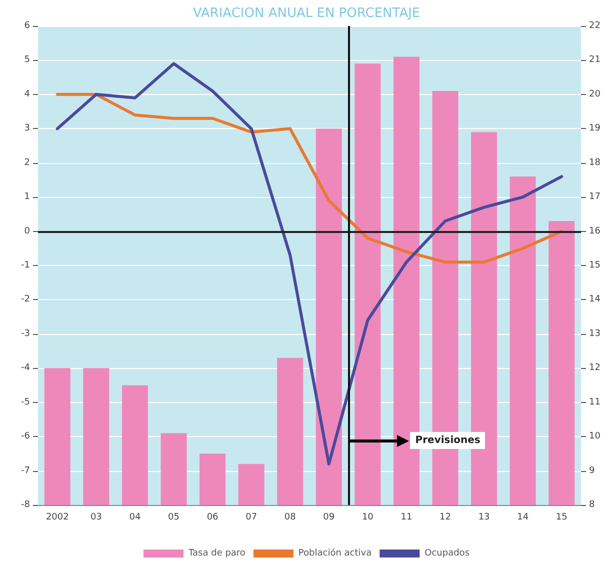 The height and width of the screenshot is (567, 613). Describe the element at coordinates (27, 197) in the screenshot. I see `y-tick-label: 1` at that location.